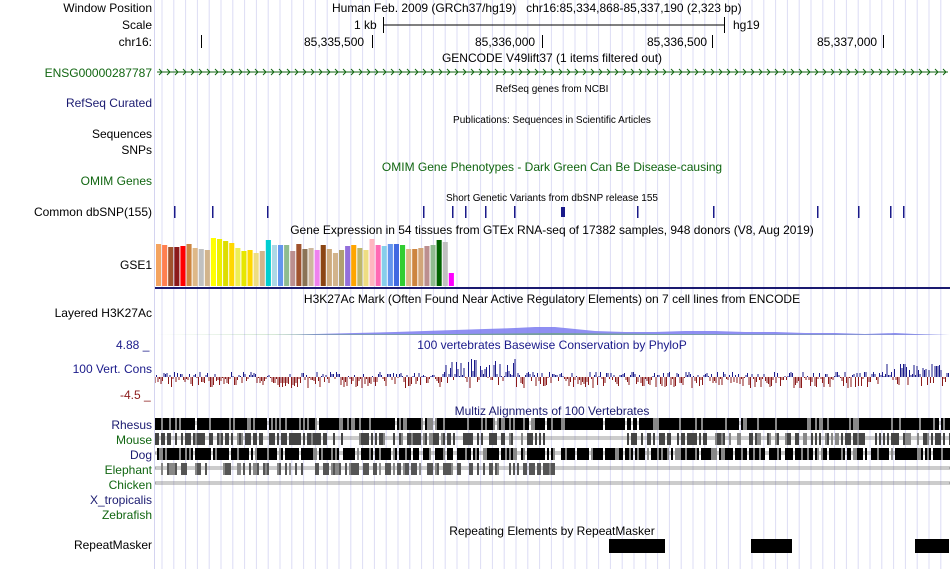 The height and width of the screenshot is (569, 950). What do you see at coordinates (552, 327) in the screenshot?
I see `h3k27ac-signal` at bounding box center [552, 327].